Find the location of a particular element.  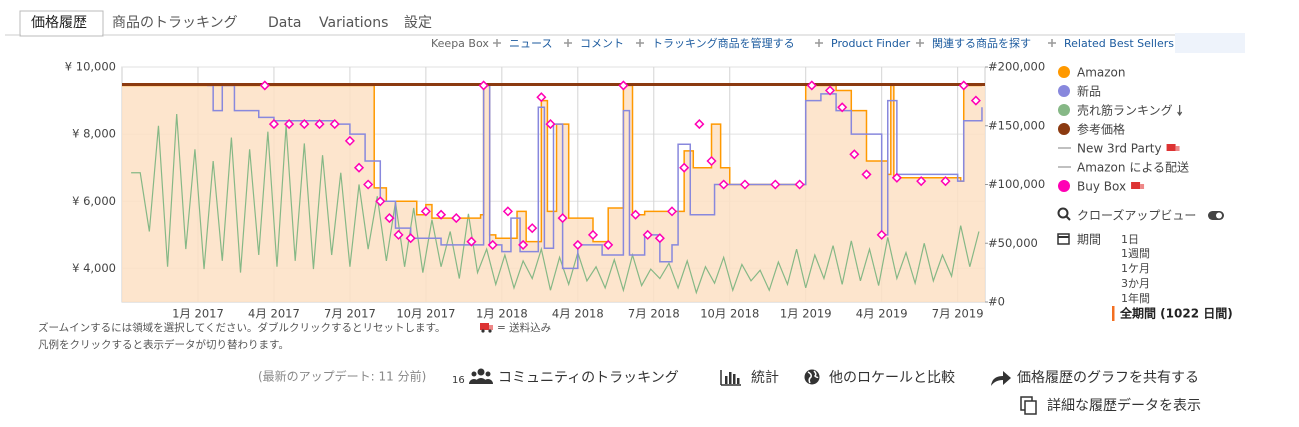

period-option: 1日 is located at coordinates (1130, 239).